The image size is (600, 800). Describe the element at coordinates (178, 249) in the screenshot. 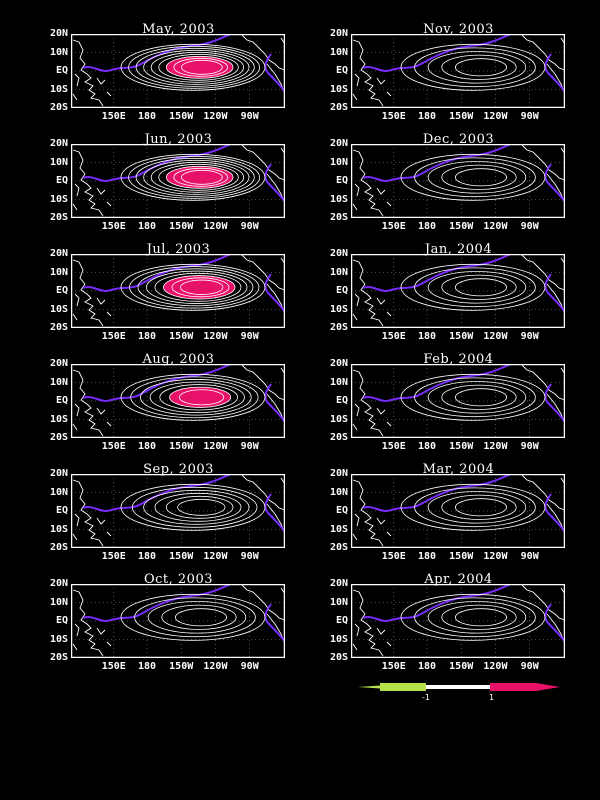

I see `panel-title: Jul, 2003` at that location.